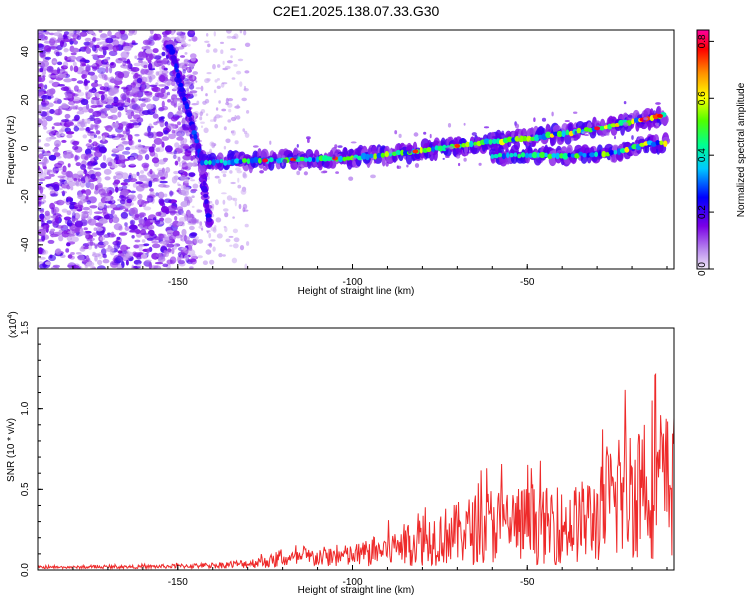 This screenshot has width=750, height=600. I want to click on colorbar-label: Normalized spectral amplitude, so click(741, 149).